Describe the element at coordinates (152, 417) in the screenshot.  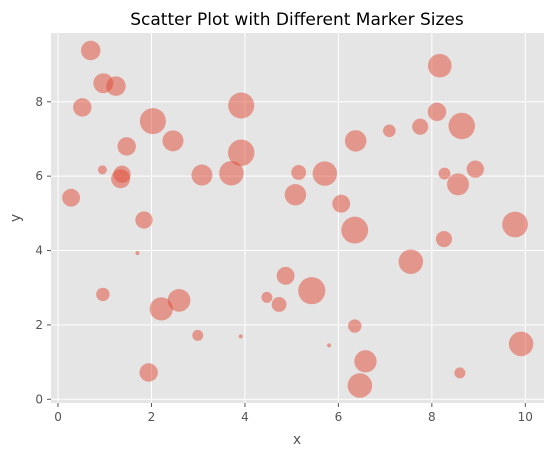
I see `x-tick-label: 2` at that location.